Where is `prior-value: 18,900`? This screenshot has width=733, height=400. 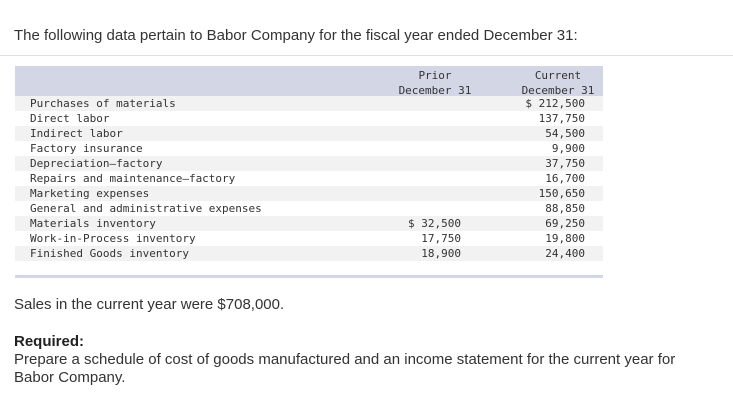 prior-value: 18,900 is located at coordinates (441, 253).